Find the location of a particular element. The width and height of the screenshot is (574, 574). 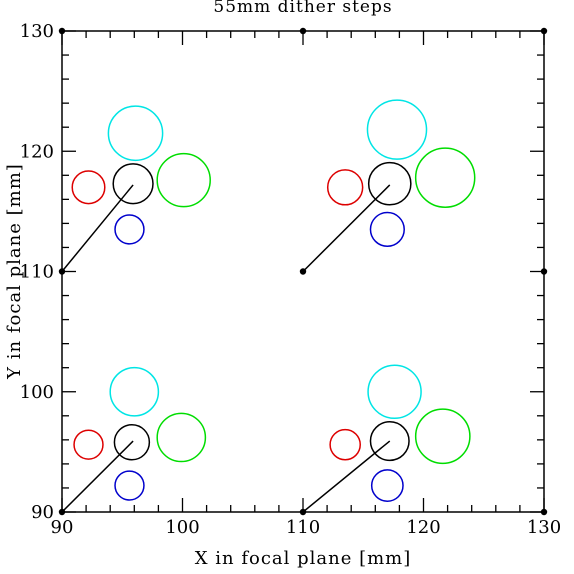

y-tick-label: 120 is located at coordinates (37, 151).